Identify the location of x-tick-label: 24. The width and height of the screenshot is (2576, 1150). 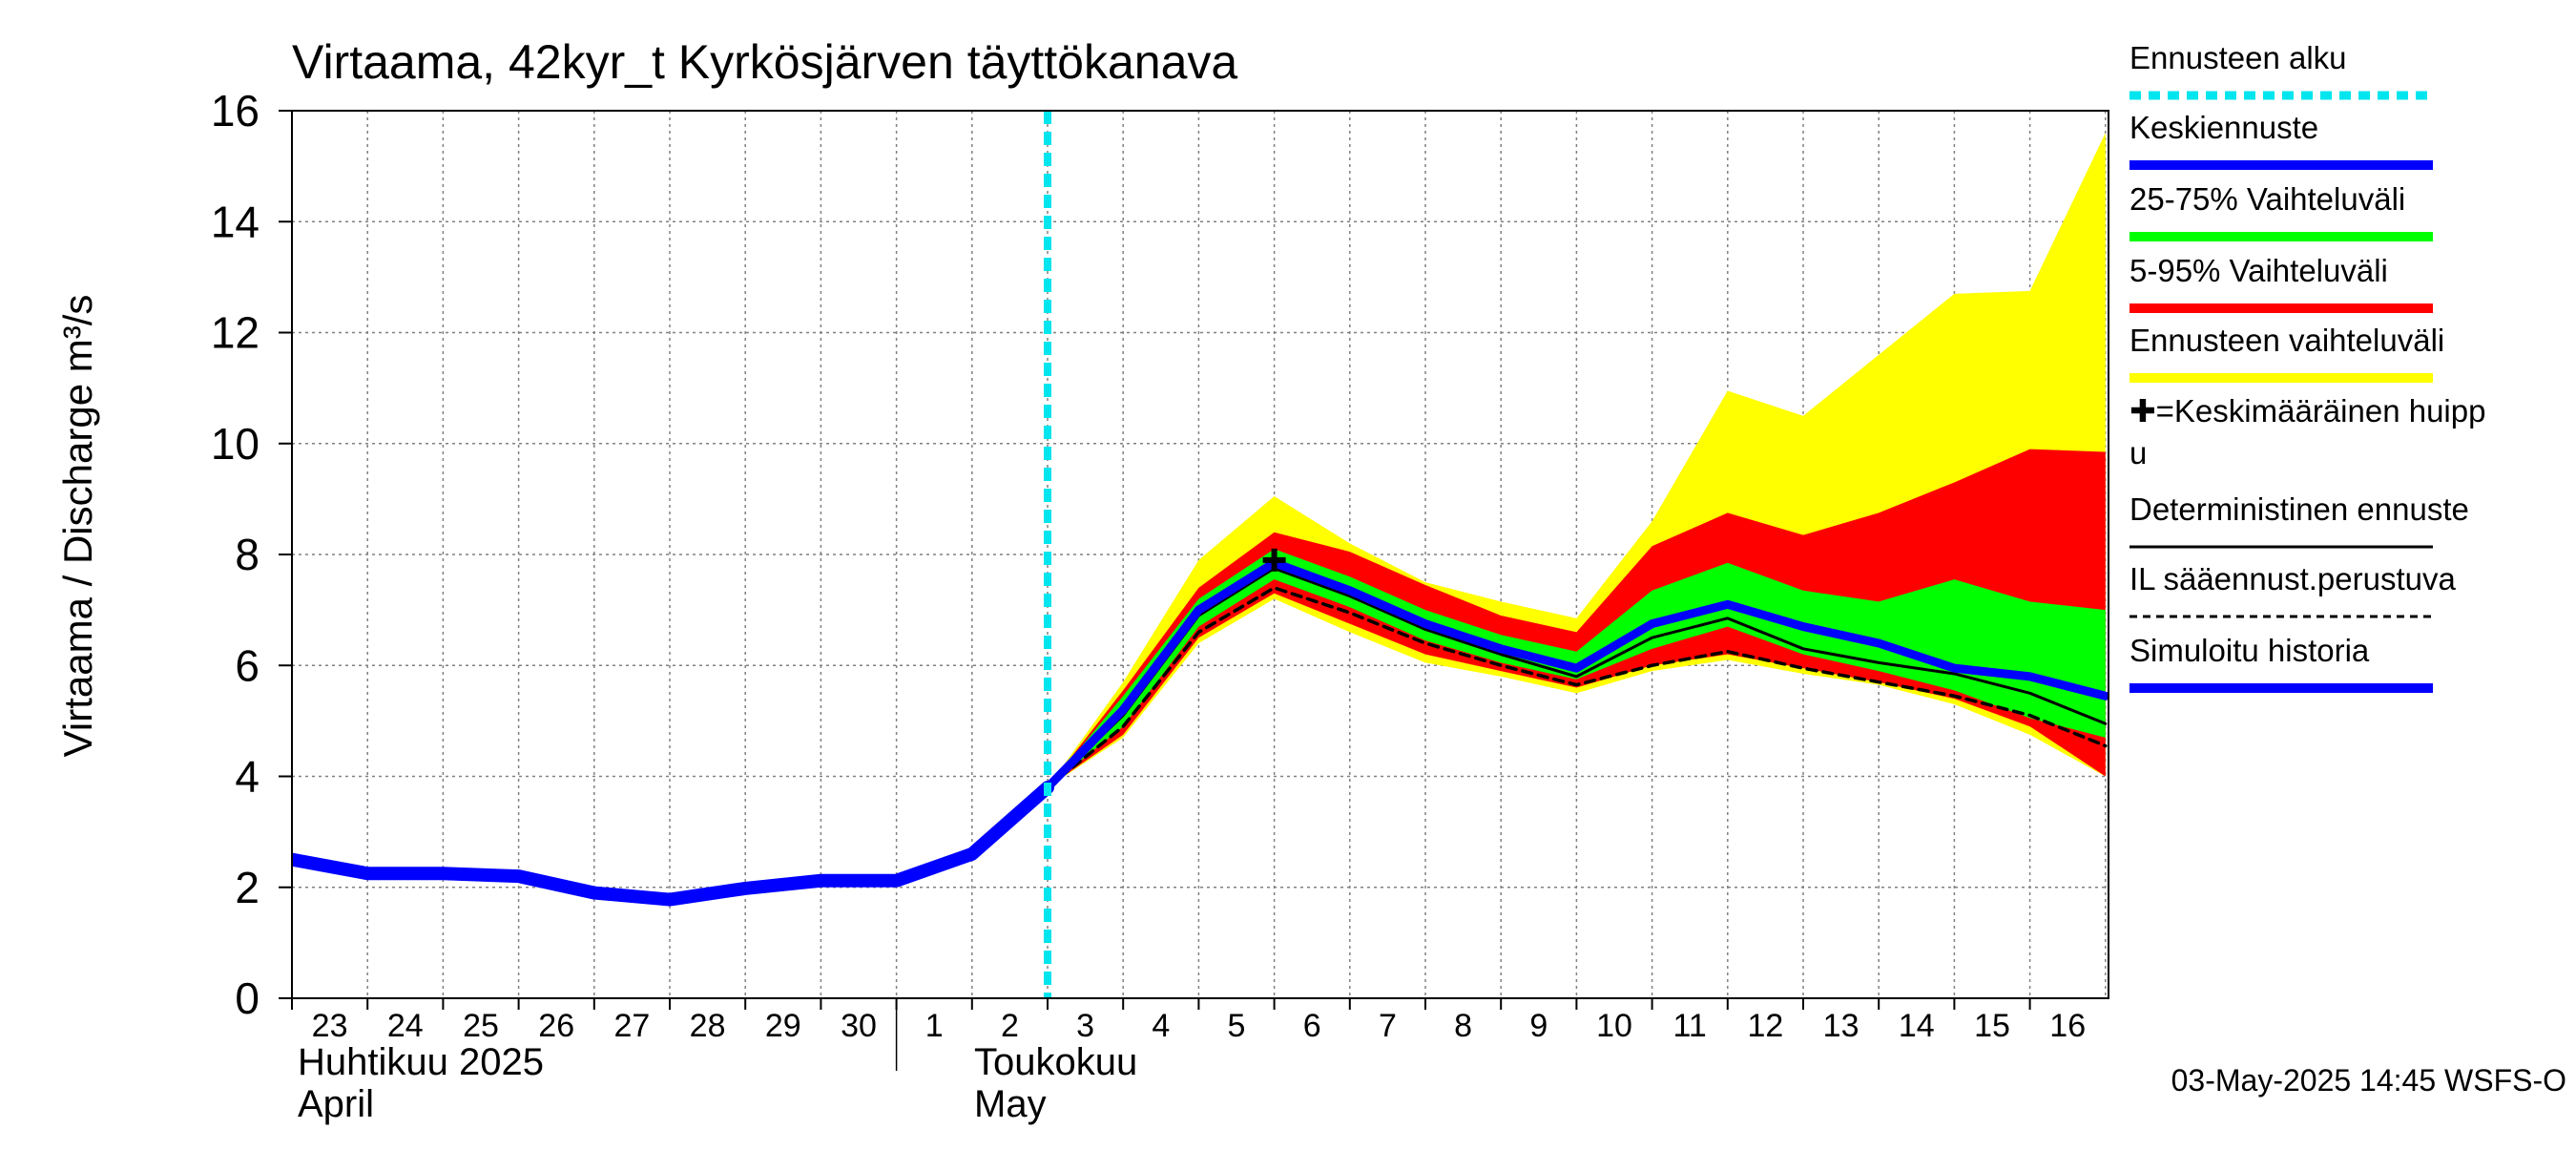
(405, 1026).